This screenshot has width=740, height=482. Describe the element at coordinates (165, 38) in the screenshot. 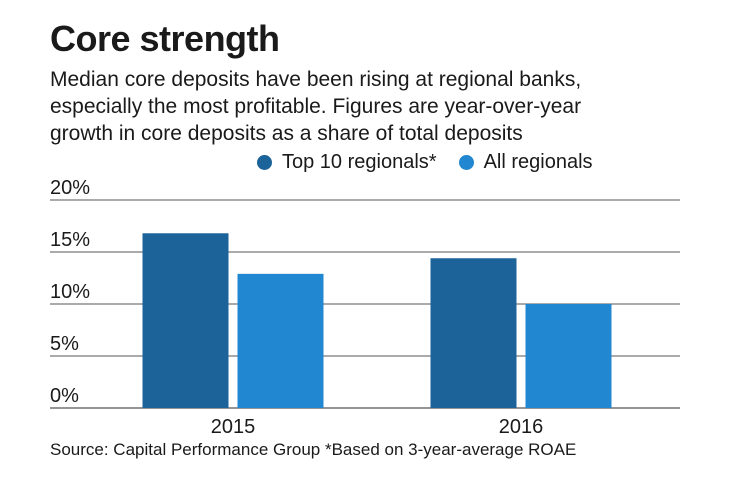

I see `chart-title: Core strength` at that location.